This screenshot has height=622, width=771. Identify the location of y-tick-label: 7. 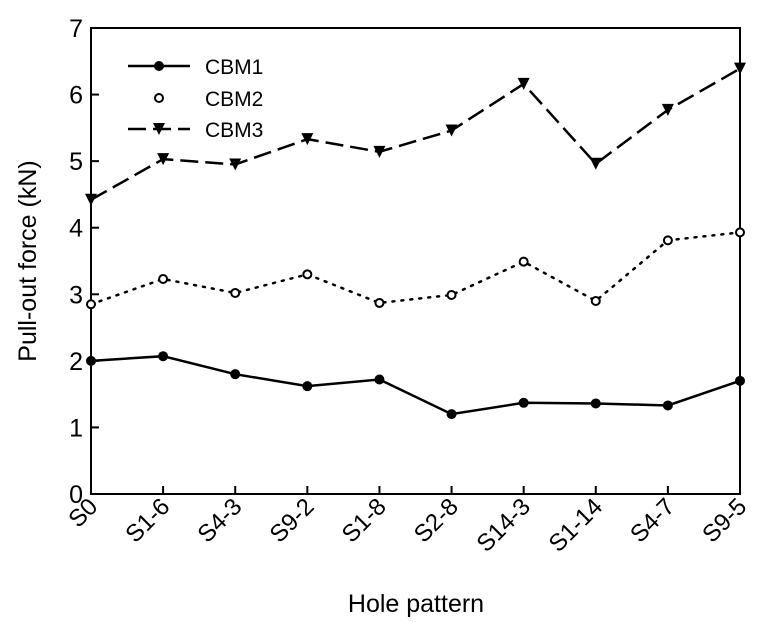
(76, 29).